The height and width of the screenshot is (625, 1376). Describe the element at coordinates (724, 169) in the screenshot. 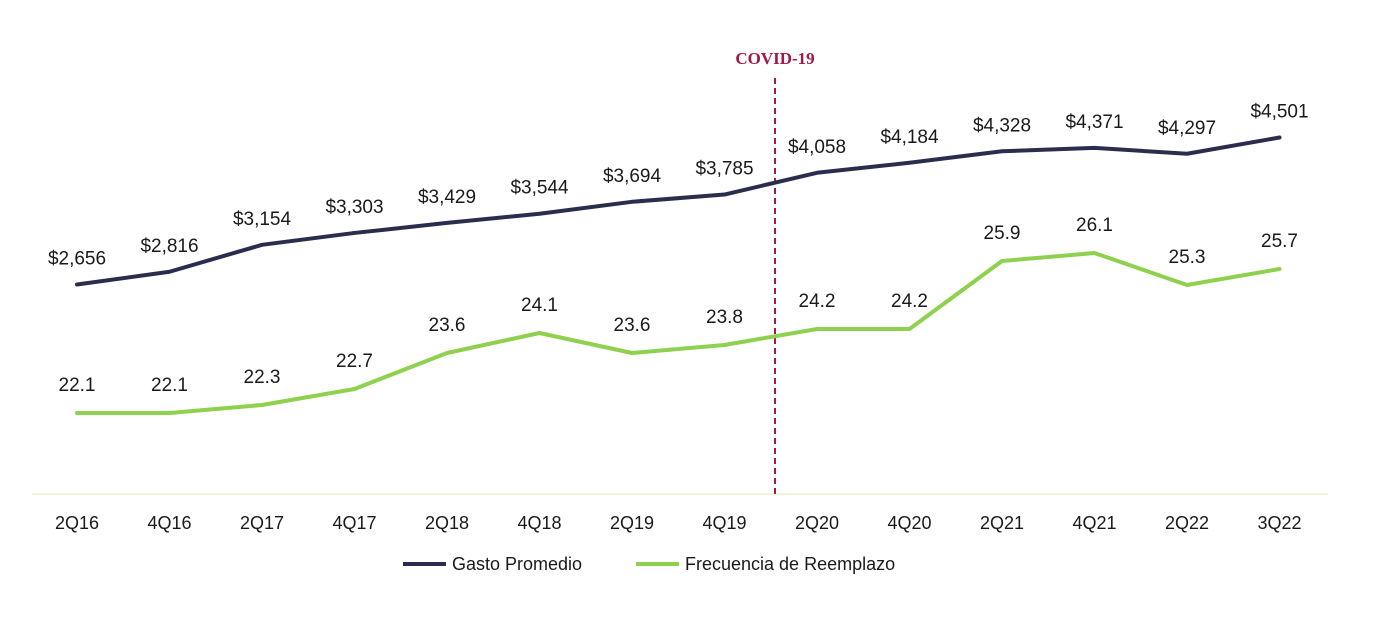

I see `data-label: $3,785` at that location.